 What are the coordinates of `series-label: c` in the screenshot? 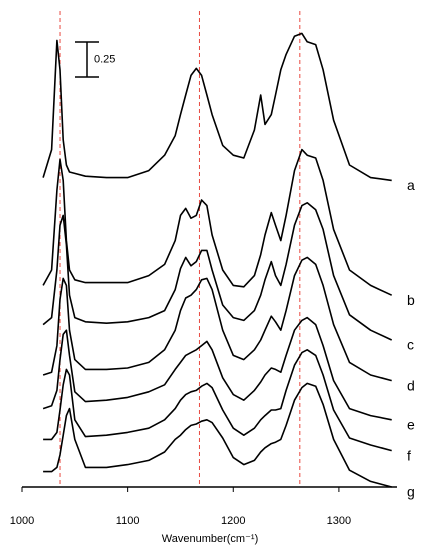 It's located at (410, 345).